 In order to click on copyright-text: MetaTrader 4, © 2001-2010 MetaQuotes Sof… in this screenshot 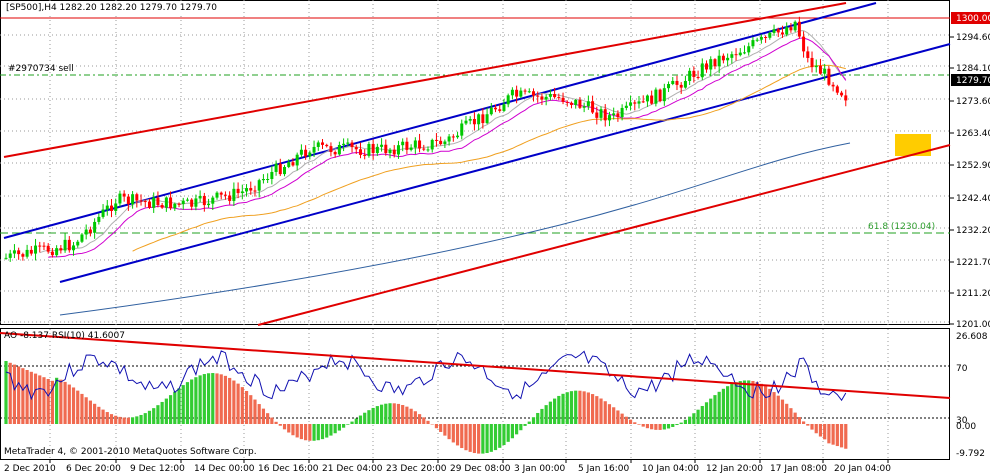, I will do `click(130, 452)`.